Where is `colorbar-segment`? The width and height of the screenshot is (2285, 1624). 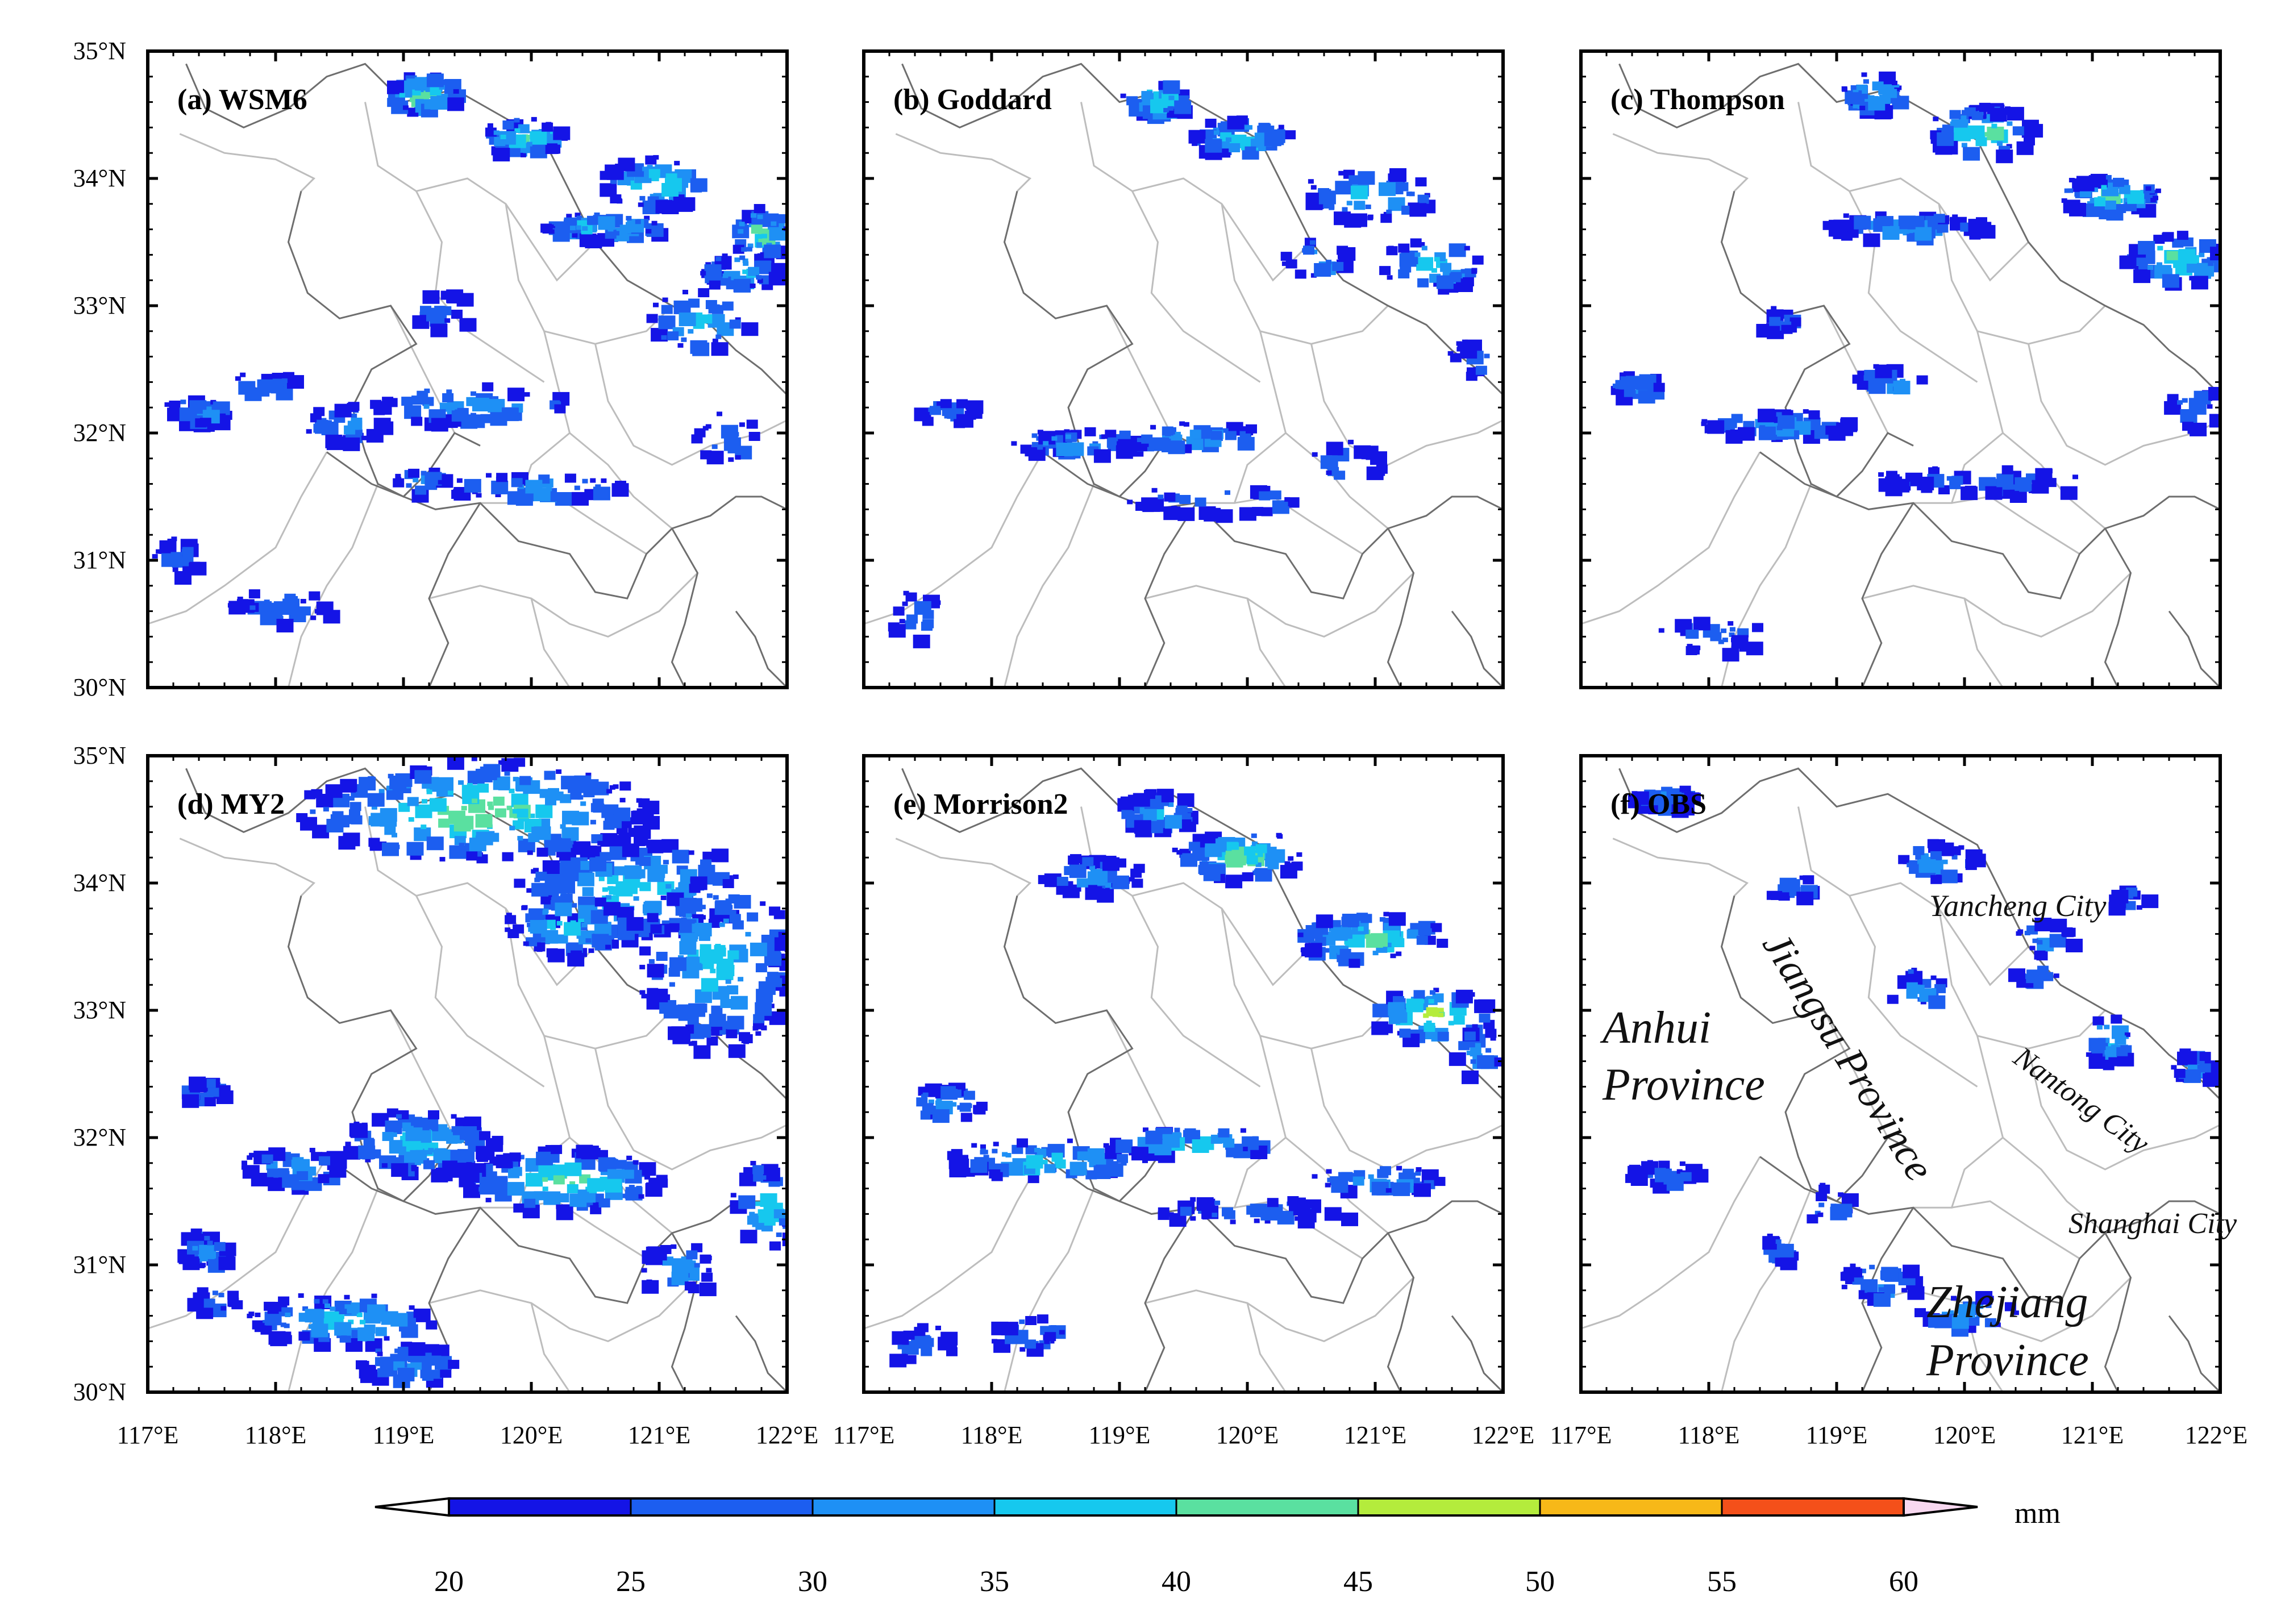
colorbar-segment is located at coordinates (540, 1506).